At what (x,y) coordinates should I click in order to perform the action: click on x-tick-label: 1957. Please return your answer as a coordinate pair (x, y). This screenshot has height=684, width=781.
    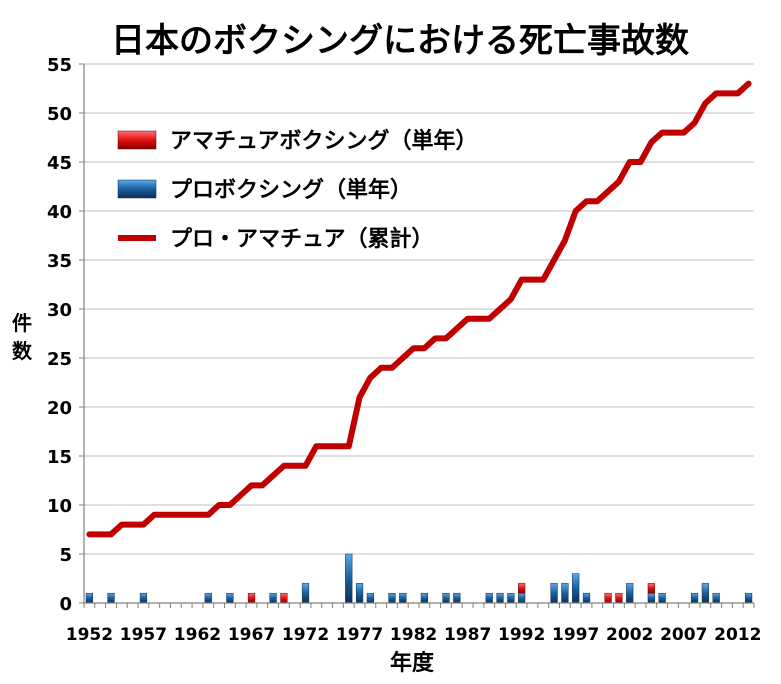
    Looking at the image, I should click on (143, 635).